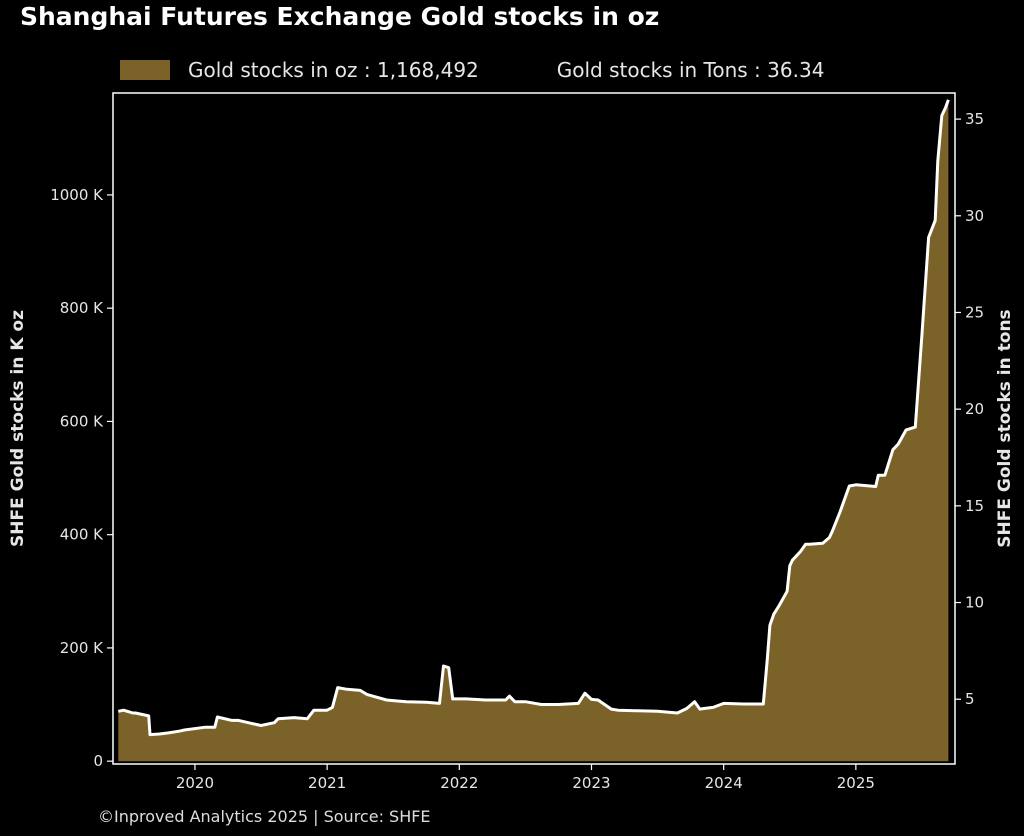 The width and height of the screenshot is (1024, 836). Describe the element at coordinates (264, 816) in the screenshot. I see `footer-credit: ©Inproved Analytics 2025 | Source: SHFE` at that location.